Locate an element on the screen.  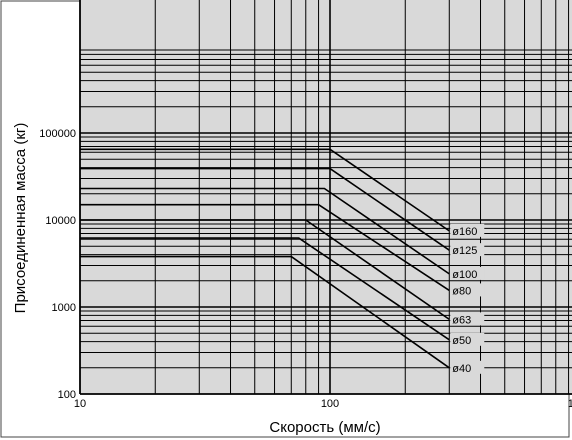
y-tick-label: 10000 is located at coordinates (60, 221).